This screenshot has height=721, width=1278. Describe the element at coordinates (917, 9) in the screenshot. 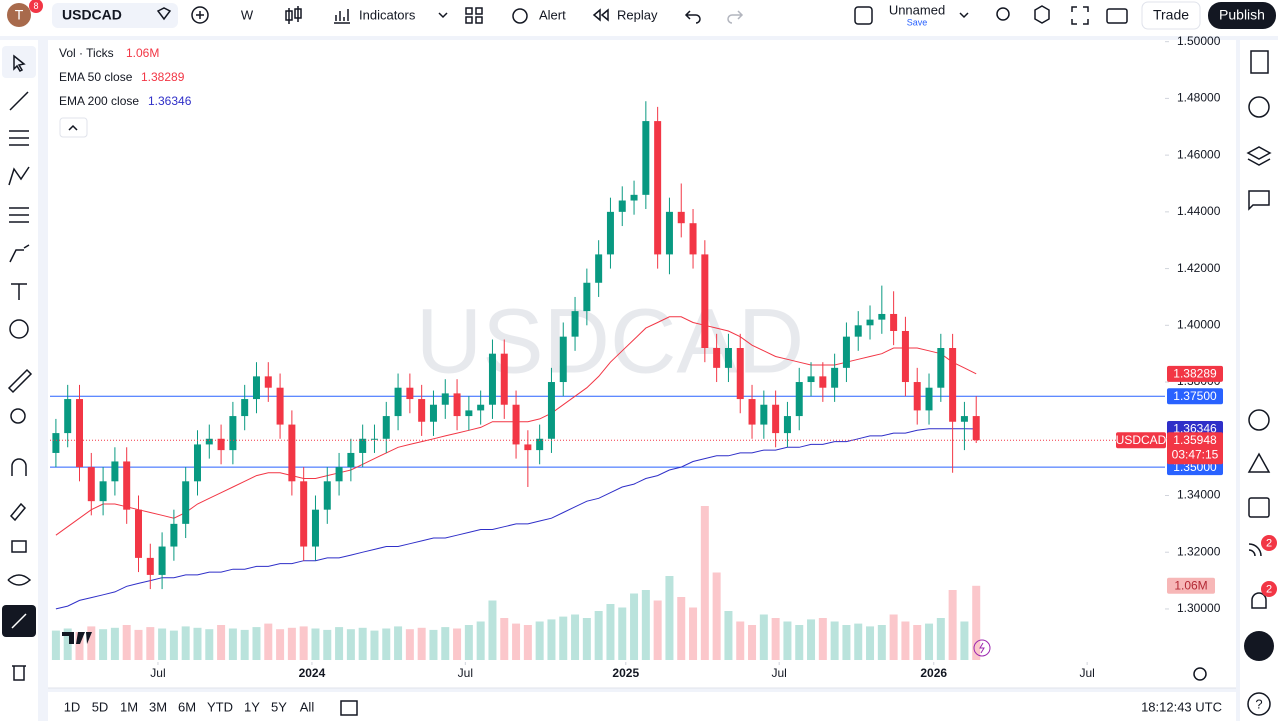

I see `layout-name: Unnamed` at that location.